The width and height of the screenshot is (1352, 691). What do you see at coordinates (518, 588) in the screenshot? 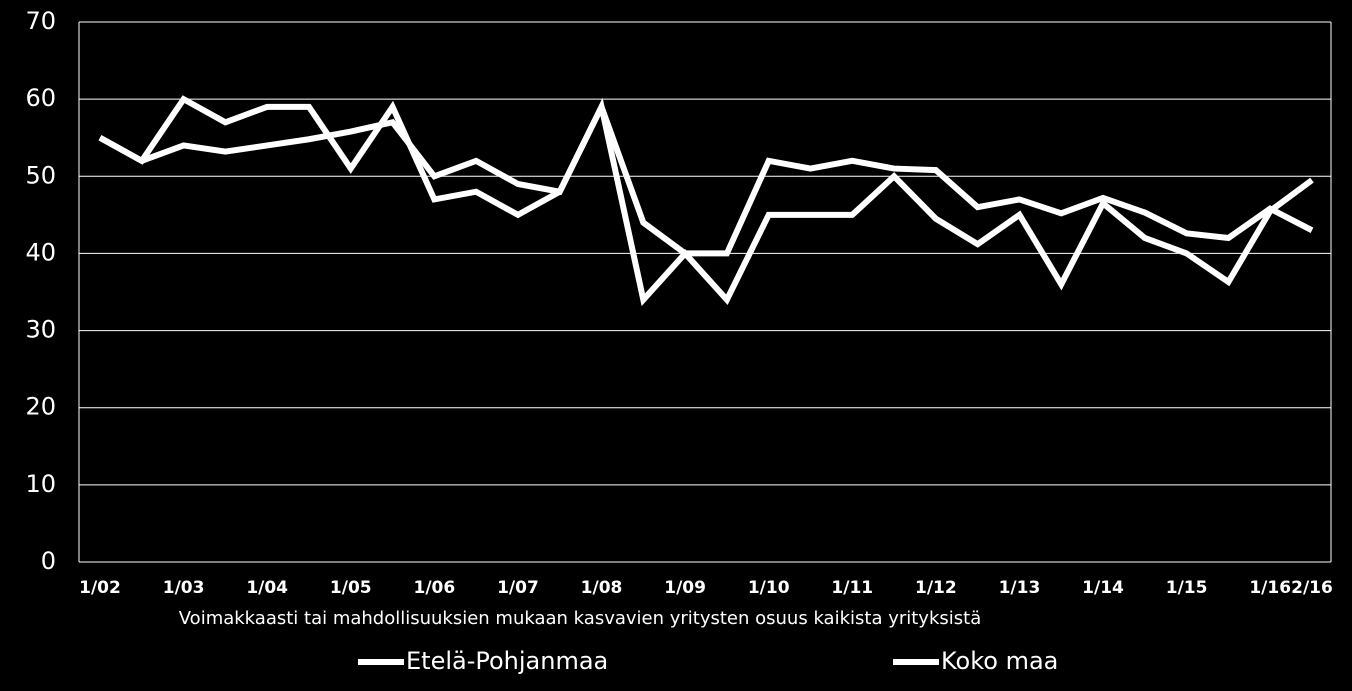
I see `x-tick-label: 1/07` at bounding box center [518, 588].